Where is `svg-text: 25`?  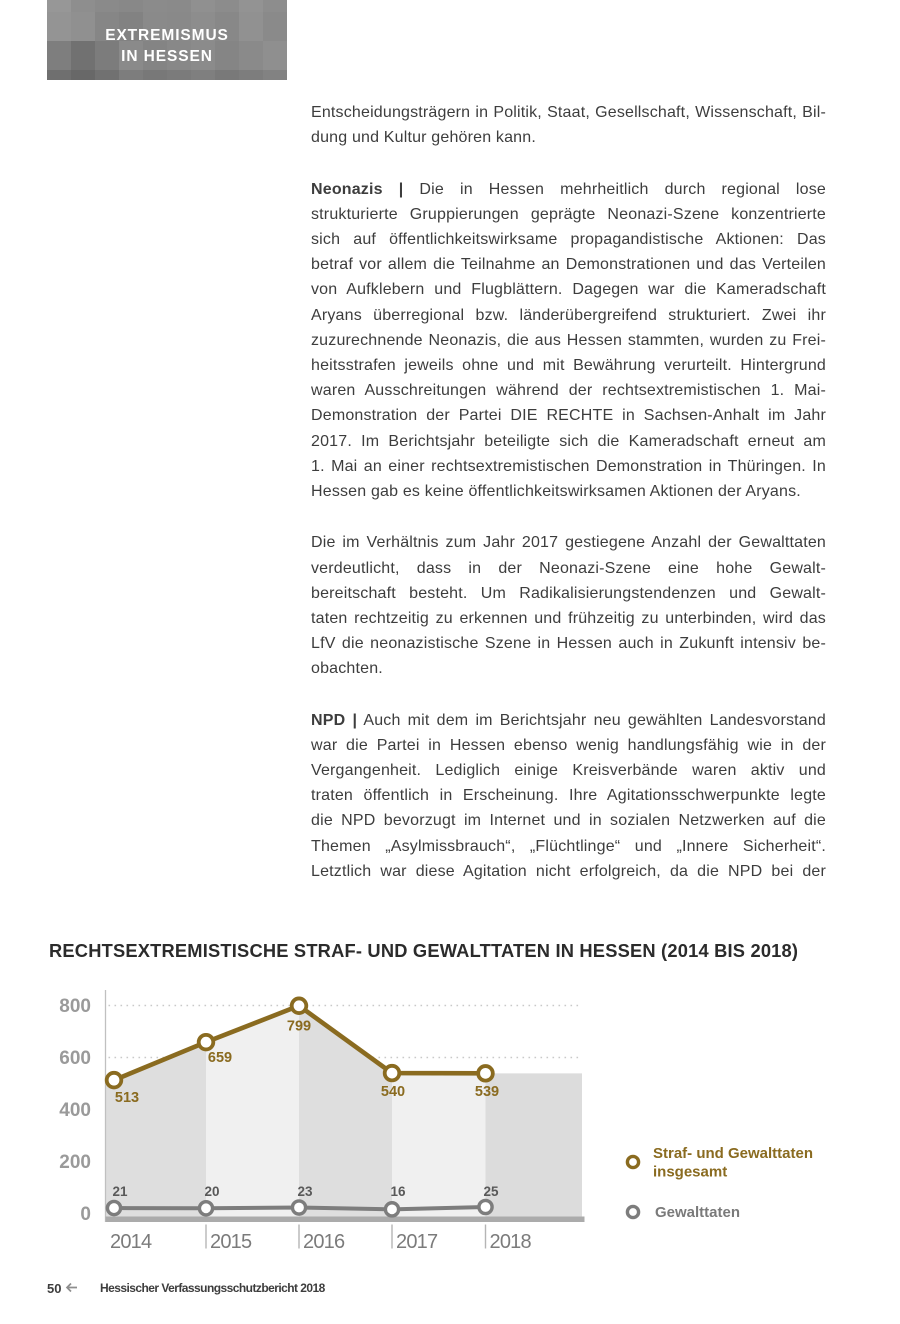
svg-text: 25 is located at coordinates (491, 1191).